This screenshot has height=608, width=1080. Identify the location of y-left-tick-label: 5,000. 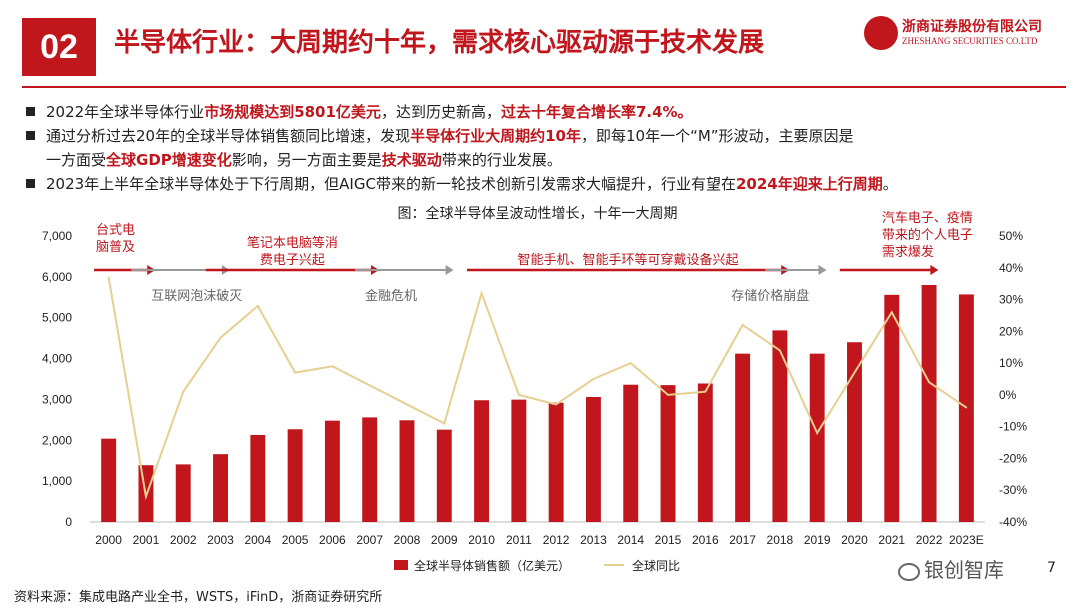
(57, 318).